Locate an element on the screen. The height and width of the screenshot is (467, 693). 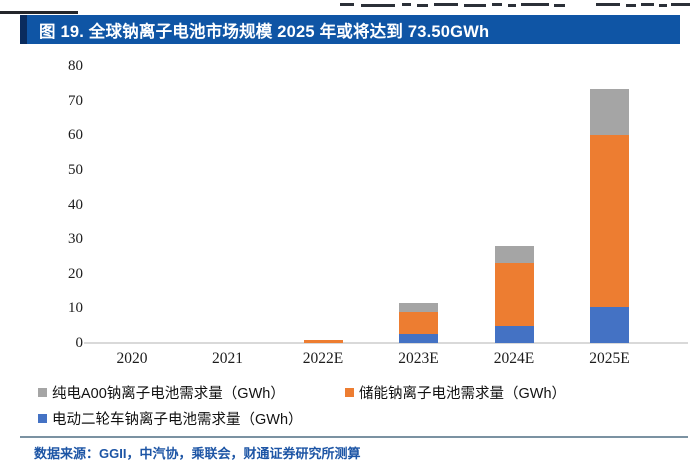
figure-title-bar: 图 19. 全球钠离子电池市场规模 2025 年或将达到 73.50GWh is located at coordinates (350, 29).